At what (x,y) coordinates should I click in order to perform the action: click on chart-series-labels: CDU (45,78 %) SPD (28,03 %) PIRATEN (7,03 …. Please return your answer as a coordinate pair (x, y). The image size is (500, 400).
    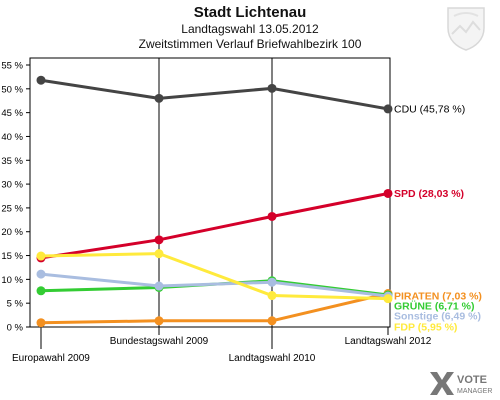
    Looking at the image, I should click on (438, 218).